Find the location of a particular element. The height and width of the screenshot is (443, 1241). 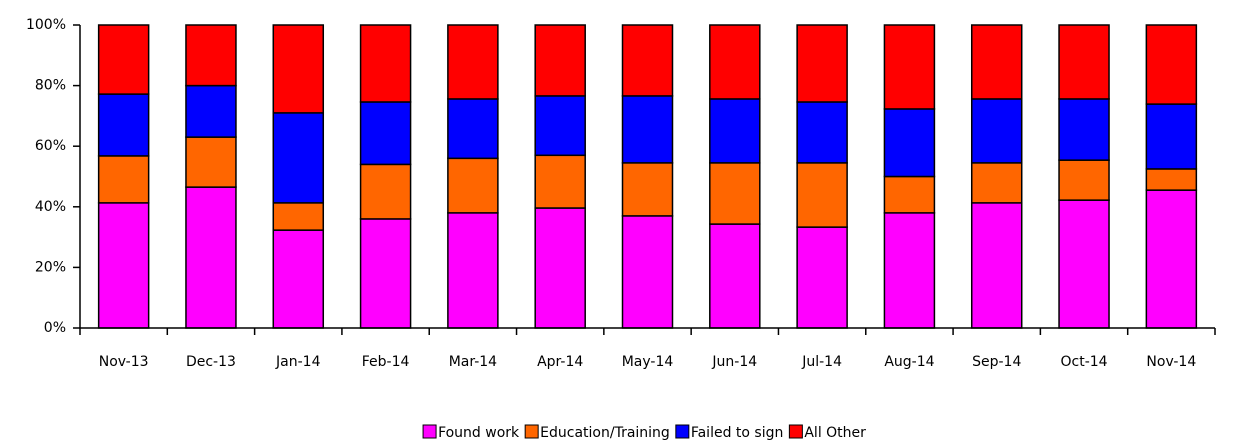

x-tick-label: Oct-14 is located at coordinates (1083, 362).